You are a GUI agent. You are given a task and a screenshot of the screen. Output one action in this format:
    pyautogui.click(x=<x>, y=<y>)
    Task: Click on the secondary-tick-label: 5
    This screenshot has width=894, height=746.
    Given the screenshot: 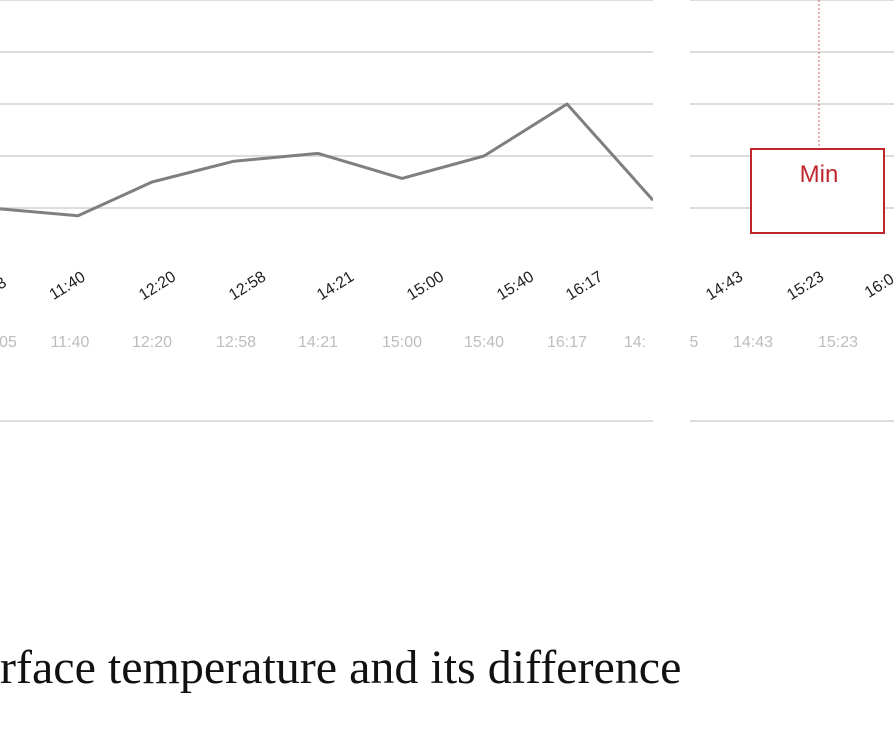 What is the action you would take?
    pyautogui.click(x=694, y=342)
    